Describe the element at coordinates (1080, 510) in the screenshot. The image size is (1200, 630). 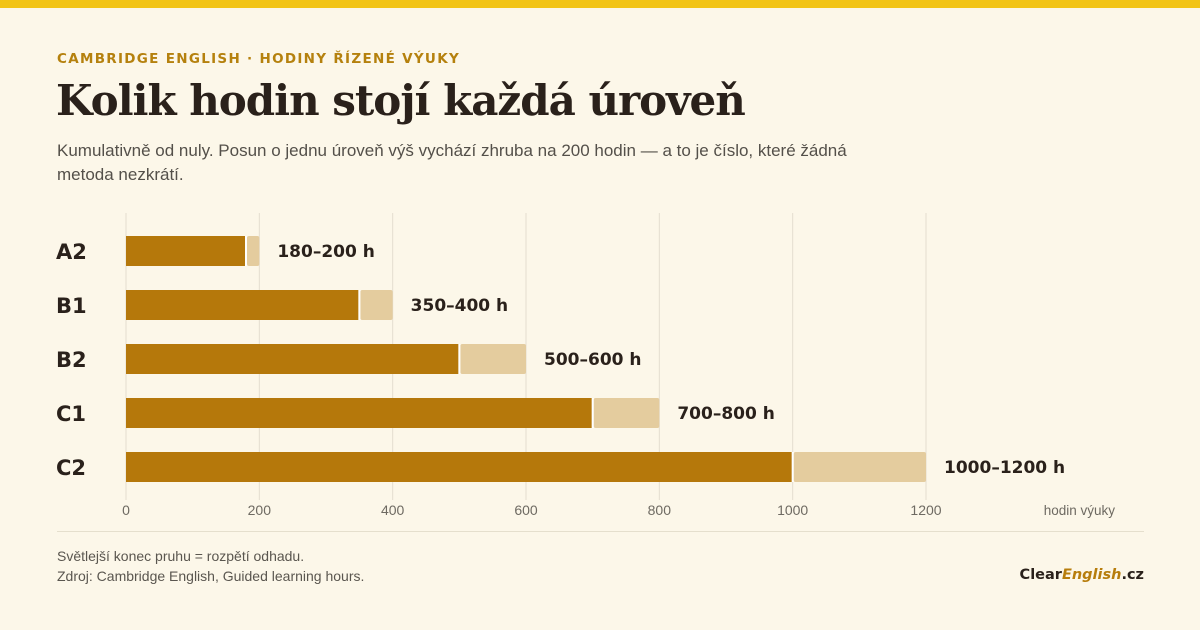
I see `x-axis-title: hodin výuky` at that location.